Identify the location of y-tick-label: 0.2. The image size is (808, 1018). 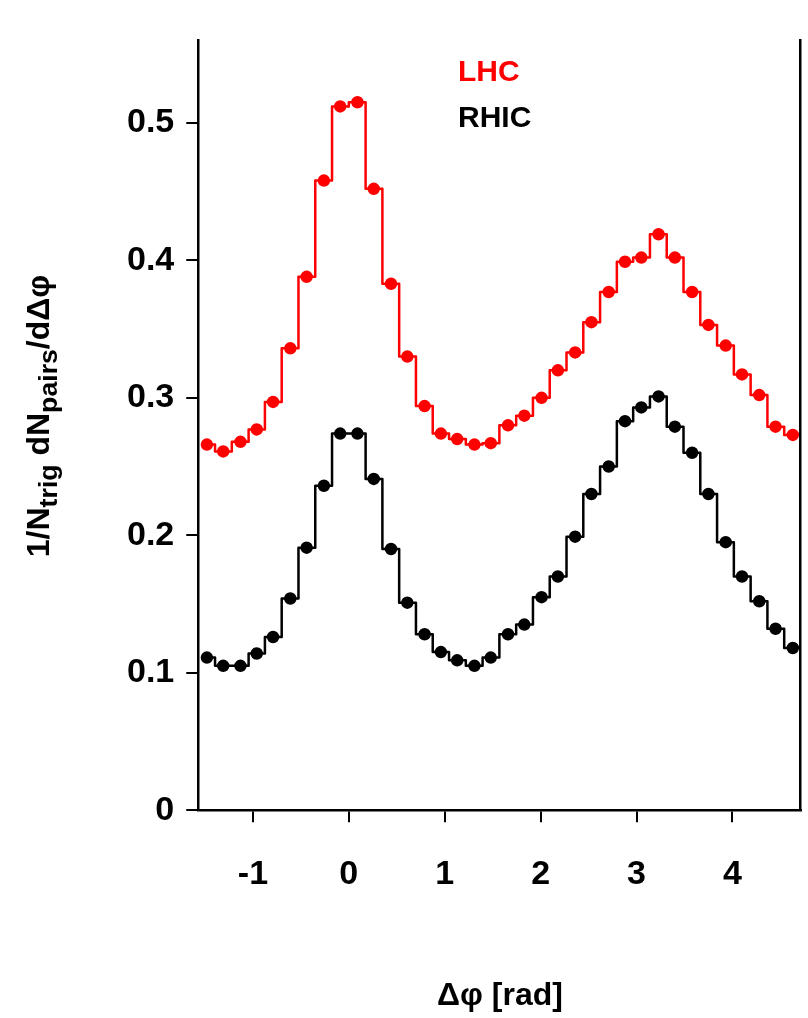
(151, 532).